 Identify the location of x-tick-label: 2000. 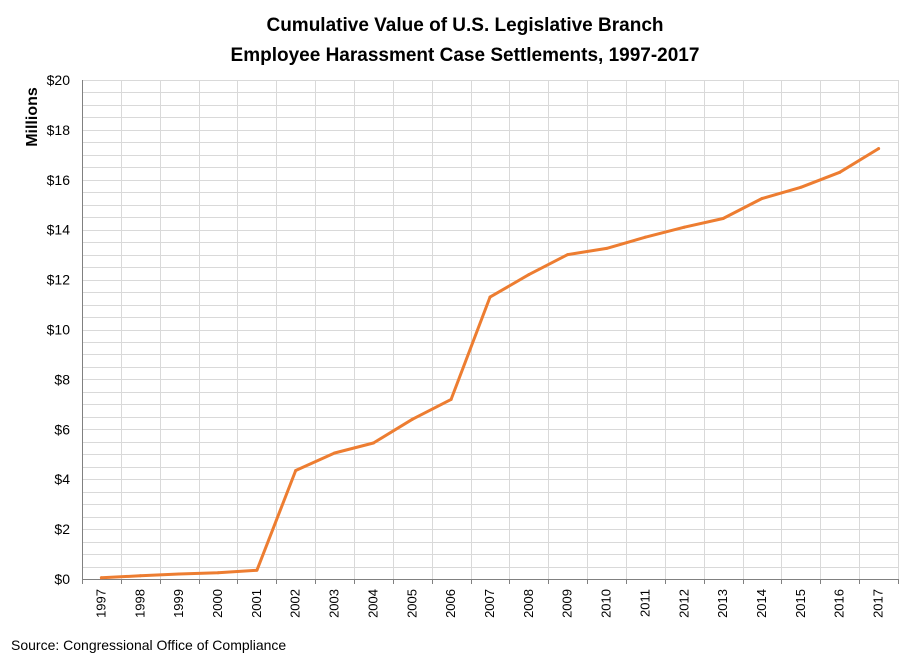
(217, 603).